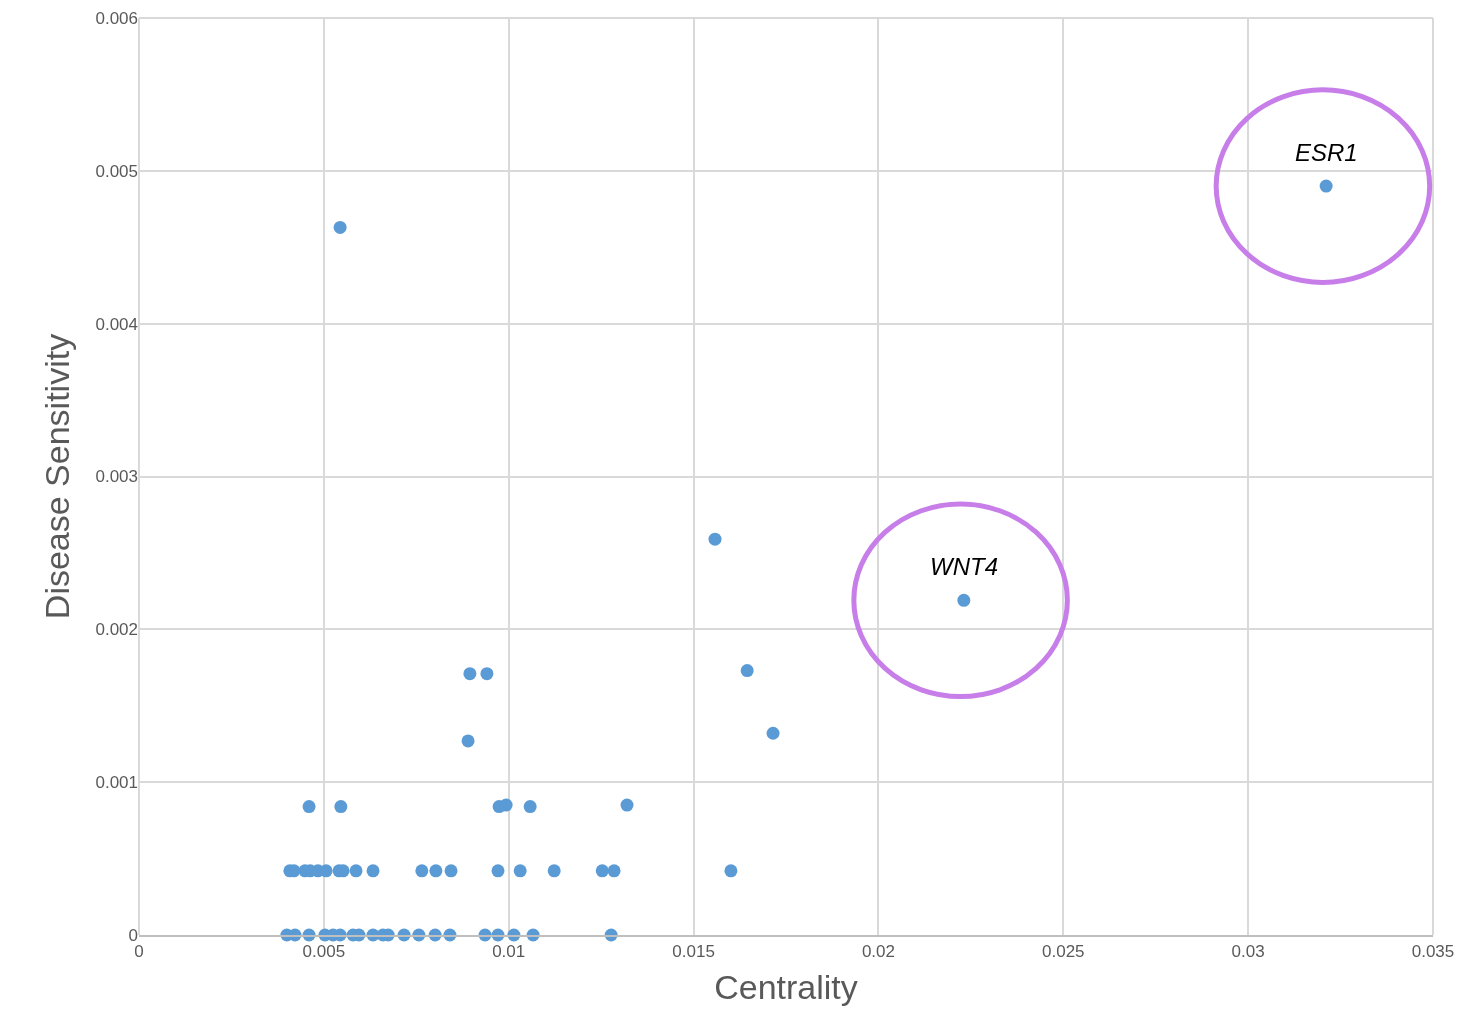 This screenshot has width=1468, height=1035. Describe the element at coordinates (509, 952) in the screenshot. I see `x-tick-label: 0.01` at that location.